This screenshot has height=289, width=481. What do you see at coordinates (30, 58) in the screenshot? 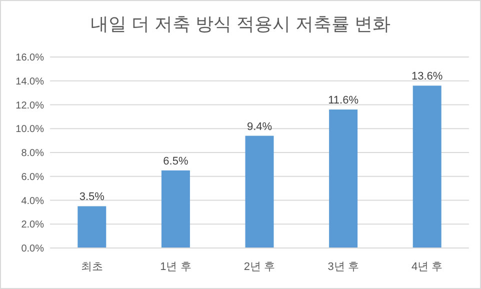
I see `y-tick-label: 16.0%` at bounding box center [30, 58].